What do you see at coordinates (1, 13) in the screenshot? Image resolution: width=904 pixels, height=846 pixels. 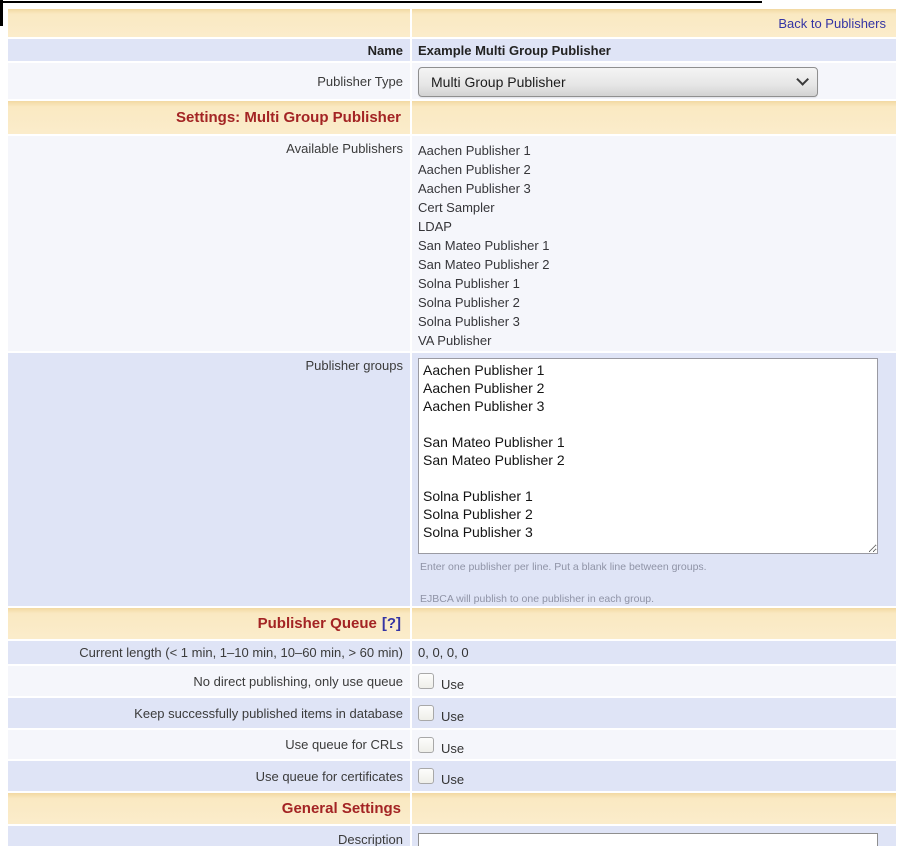 I see `window-edge-artifact-left` at bounding box center [1, 13].